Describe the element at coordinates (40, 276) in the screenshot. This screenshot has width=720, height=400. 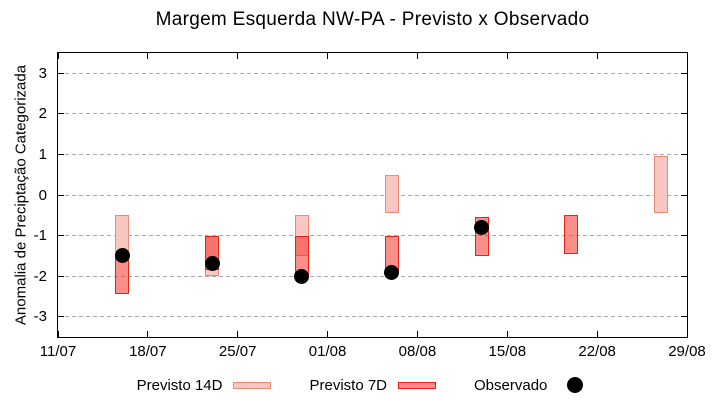
I see `y-tick-label: -2` at that location.